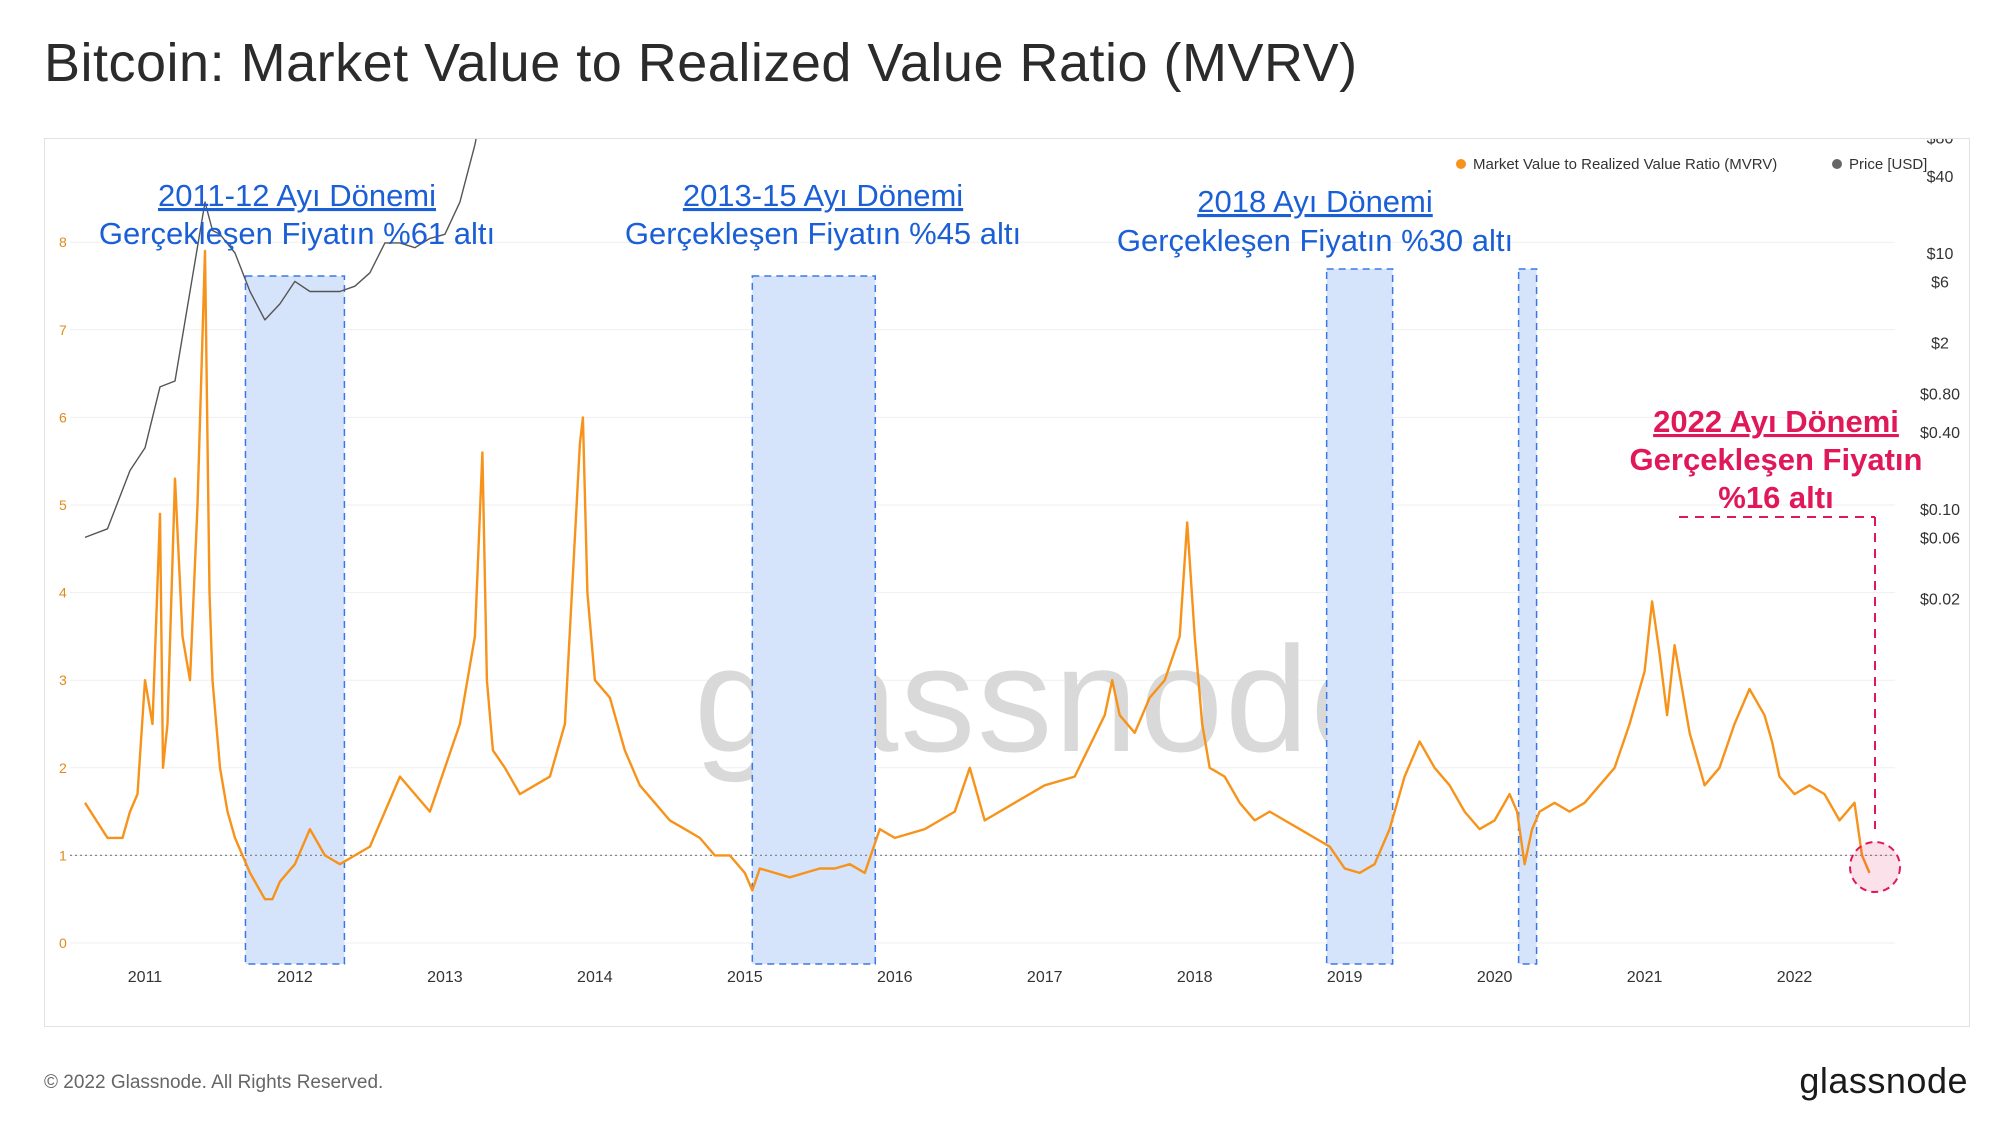 This screenshot has height=1126, width=2000. I want to click on y-right-tick-label: $0.40, so click(1940, 433).